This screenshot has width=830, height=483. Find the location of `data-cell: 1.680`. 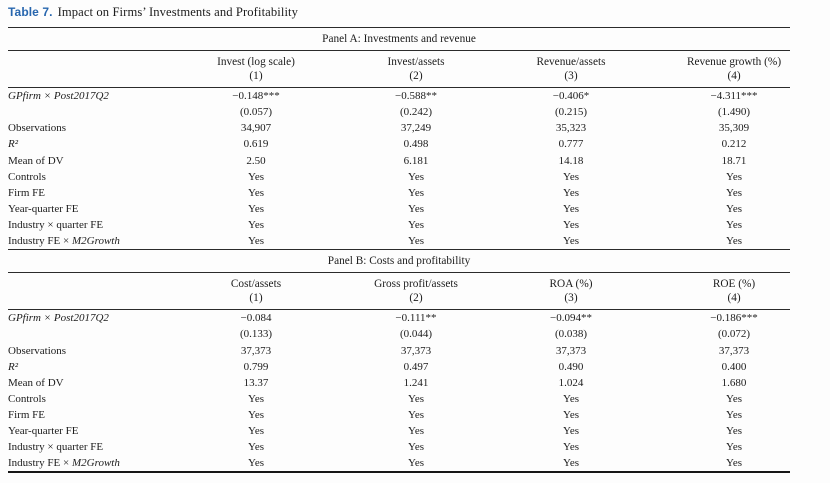

data-cell: 1.680 is located at coordinates (734, 382).